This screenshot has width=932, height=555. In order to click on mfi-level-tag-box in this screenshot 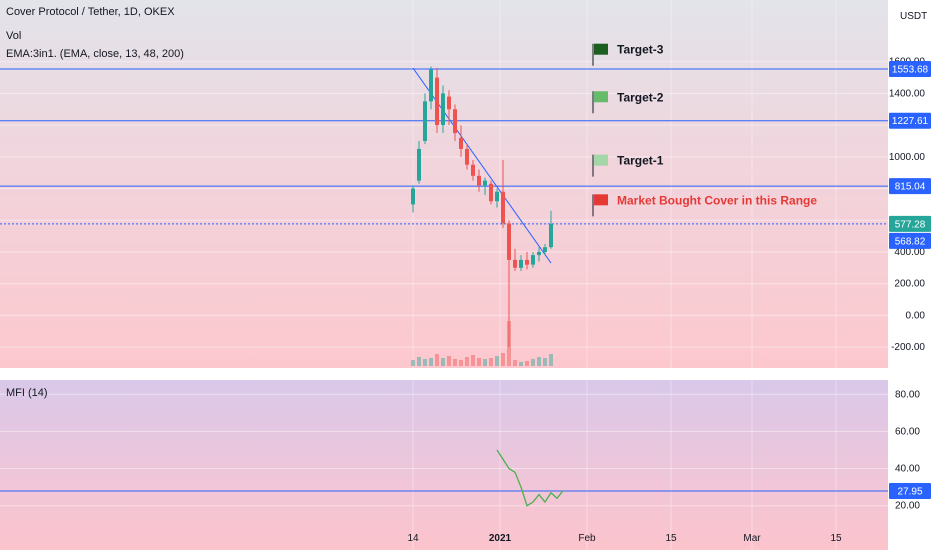, I will do `click(910, 490)`.